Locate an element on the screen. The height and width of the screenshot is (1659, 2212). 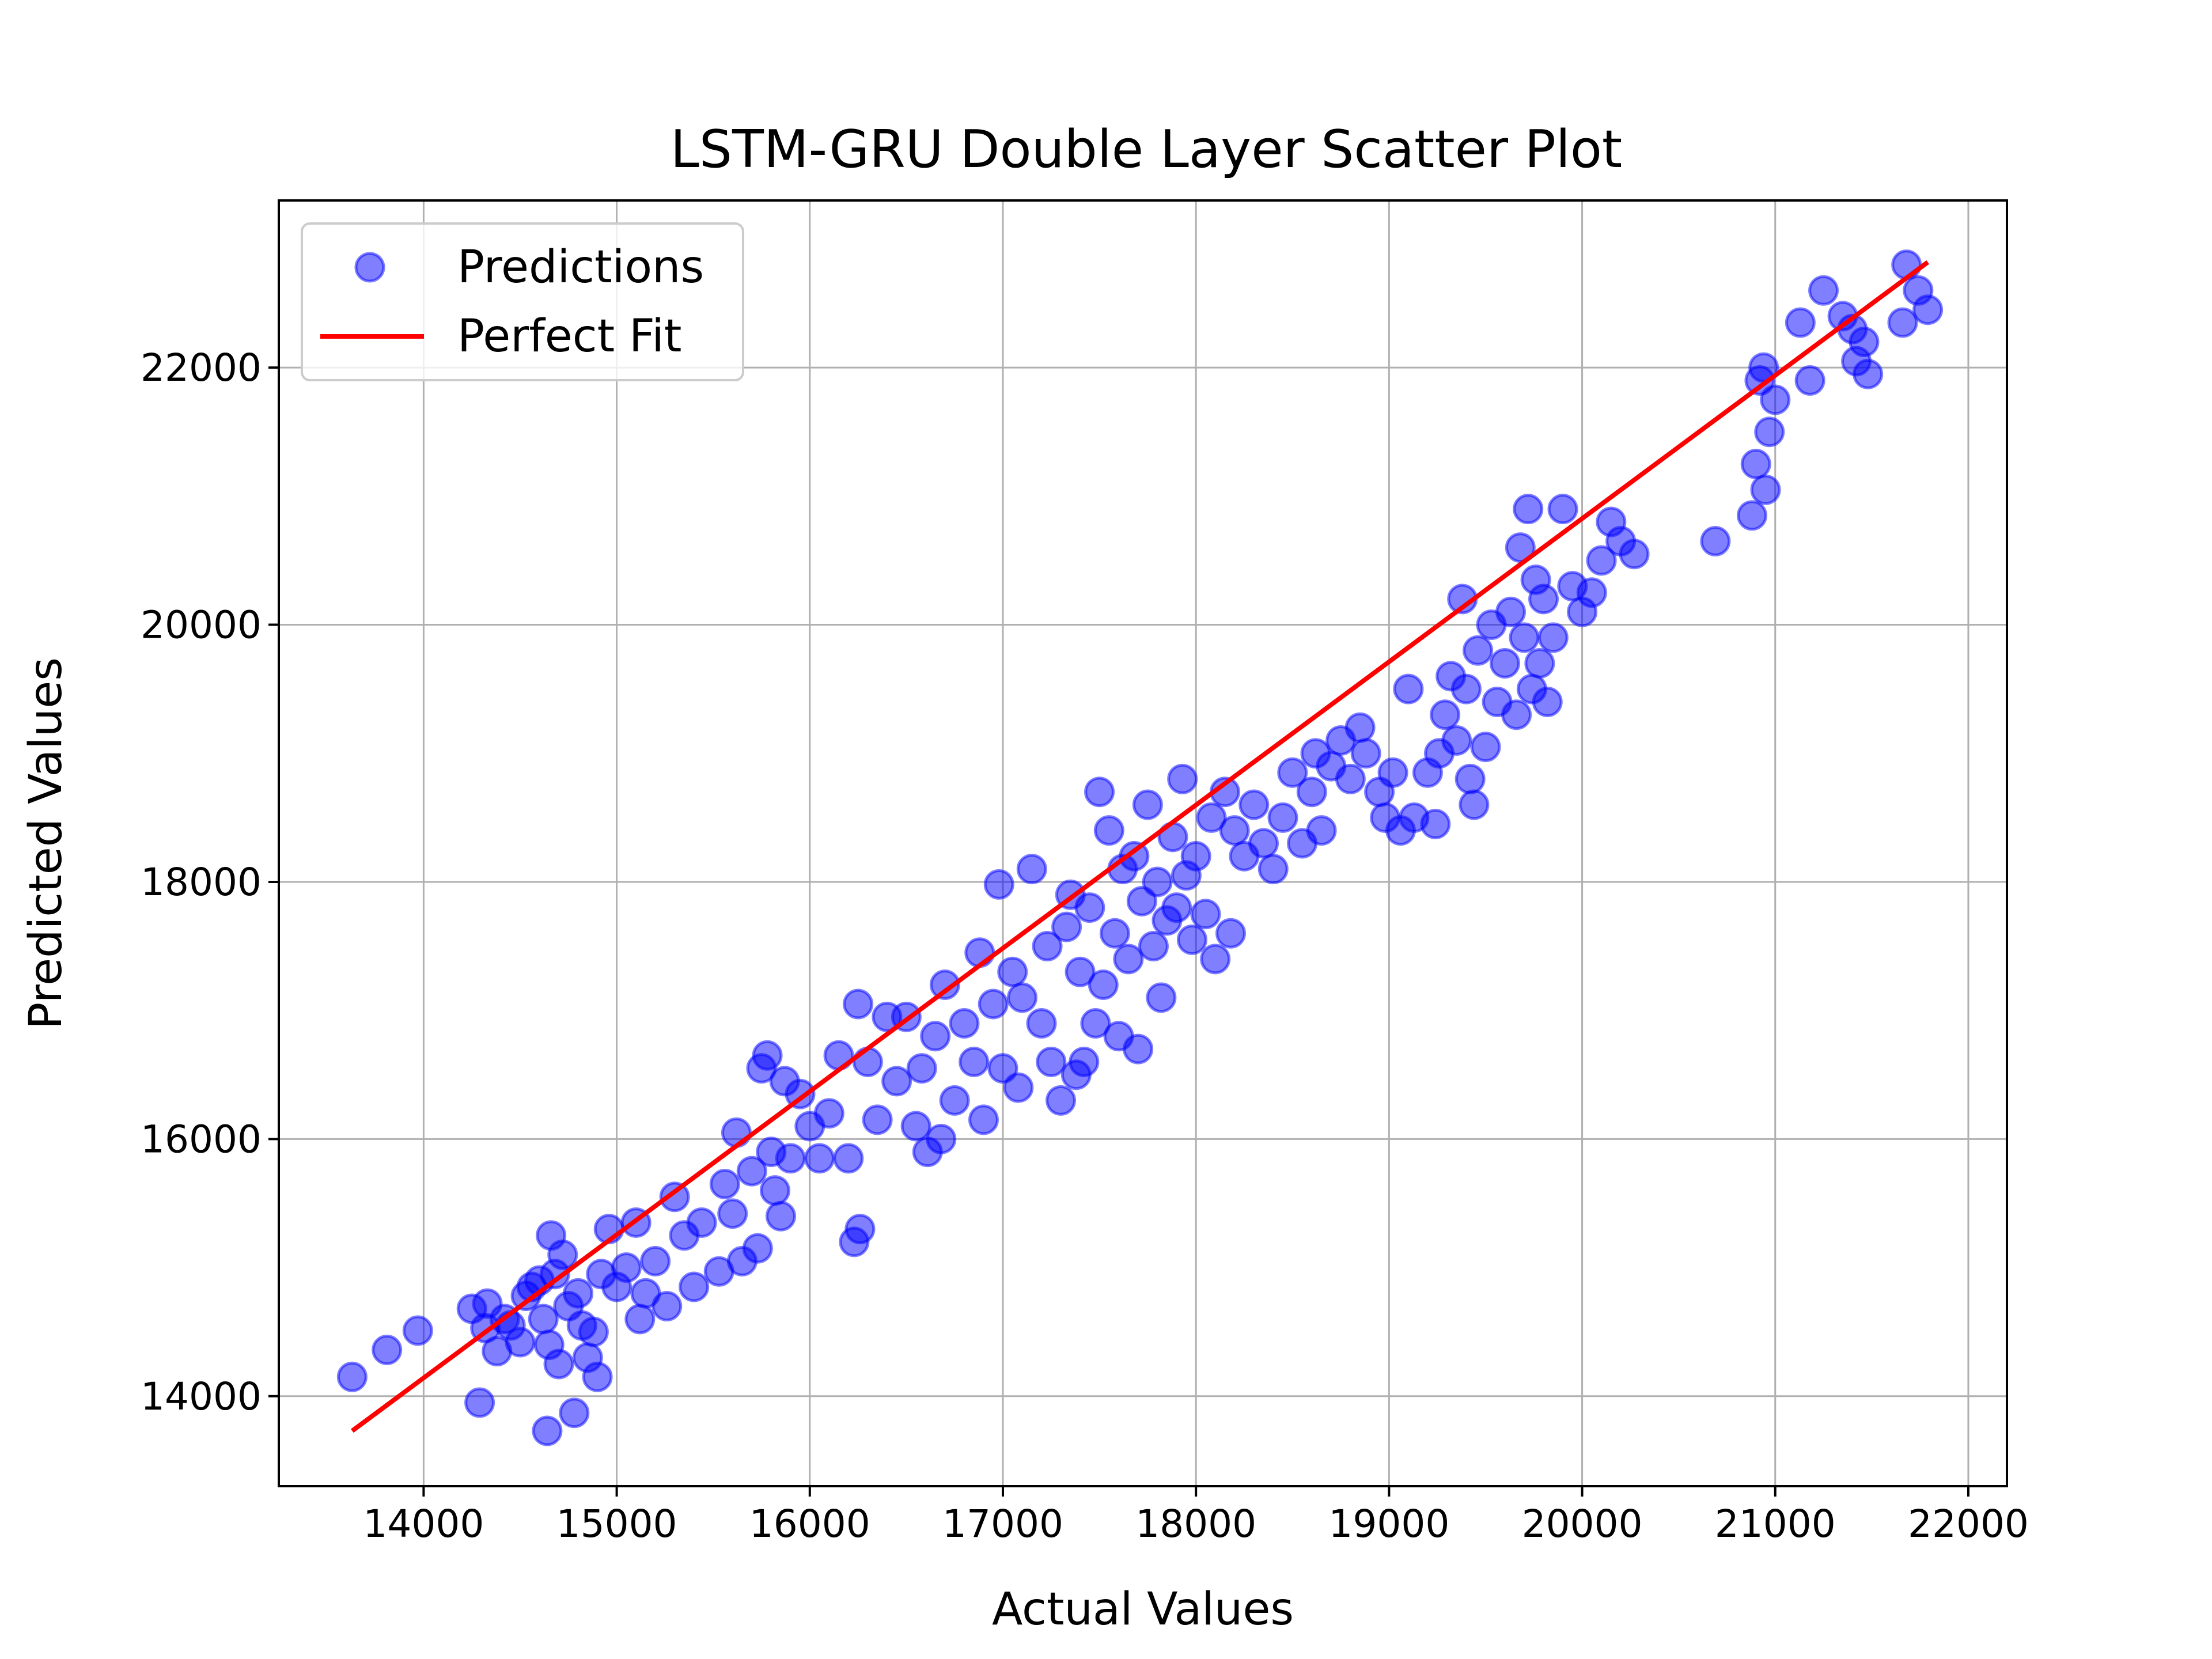
legend-label-predictions: Predictions is located at coordinates (580, 267).